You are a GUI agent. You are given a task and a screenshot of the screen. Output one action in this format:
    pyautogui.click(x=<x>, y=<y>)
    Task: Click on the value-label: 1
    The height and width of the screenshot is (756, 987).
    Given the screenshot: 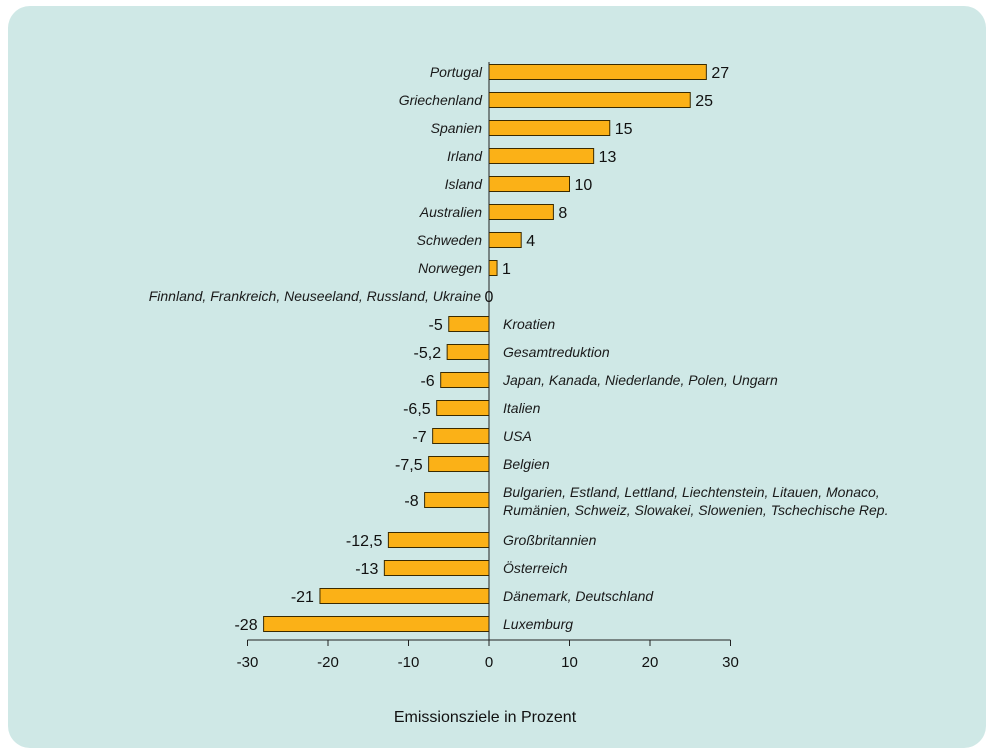 What is the action you would take?
    pyautogui.click(x=506, y=269)
    